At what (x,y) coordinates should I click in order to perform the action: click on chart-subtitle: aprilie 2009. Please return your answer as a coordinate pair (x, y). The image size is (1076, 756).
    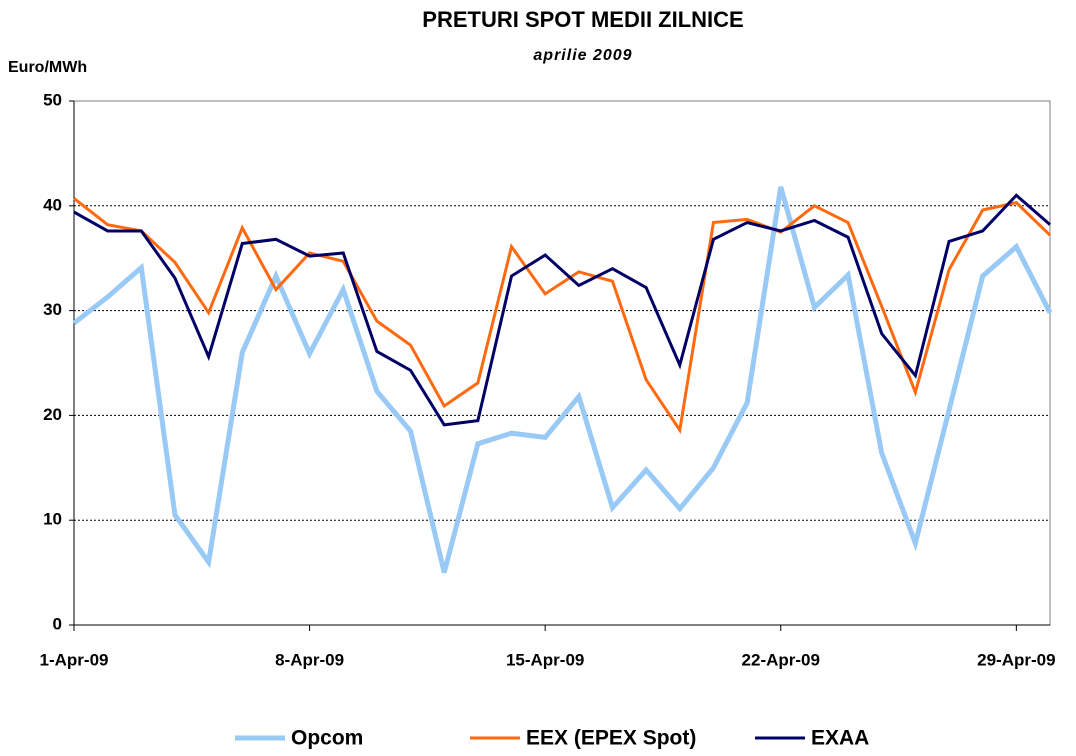
    Looking at the image, I should click on (582, 55).